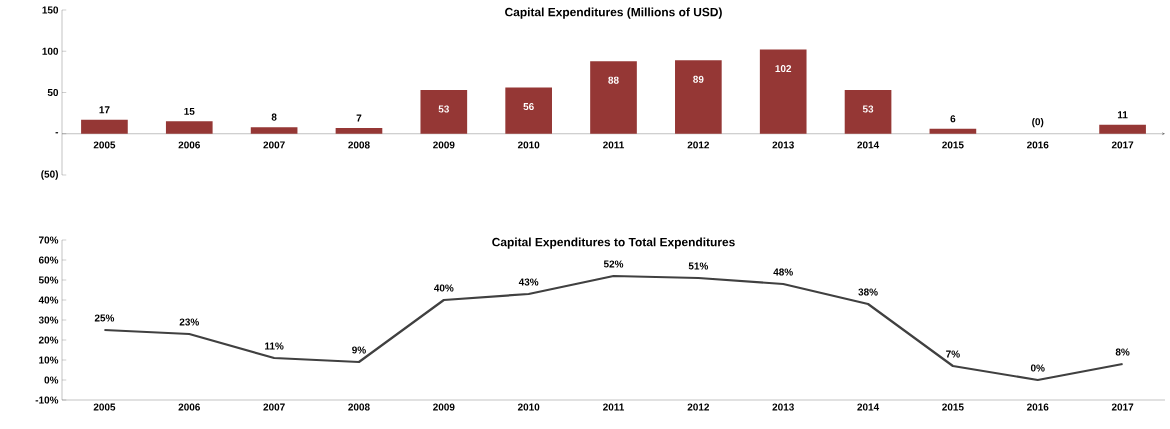 The image size is (1170, 429). Describe the element at coordinates (613, 13) in the screenshot. I see `chart-title: Capital Expenditures (Millions of USD)` at that location.